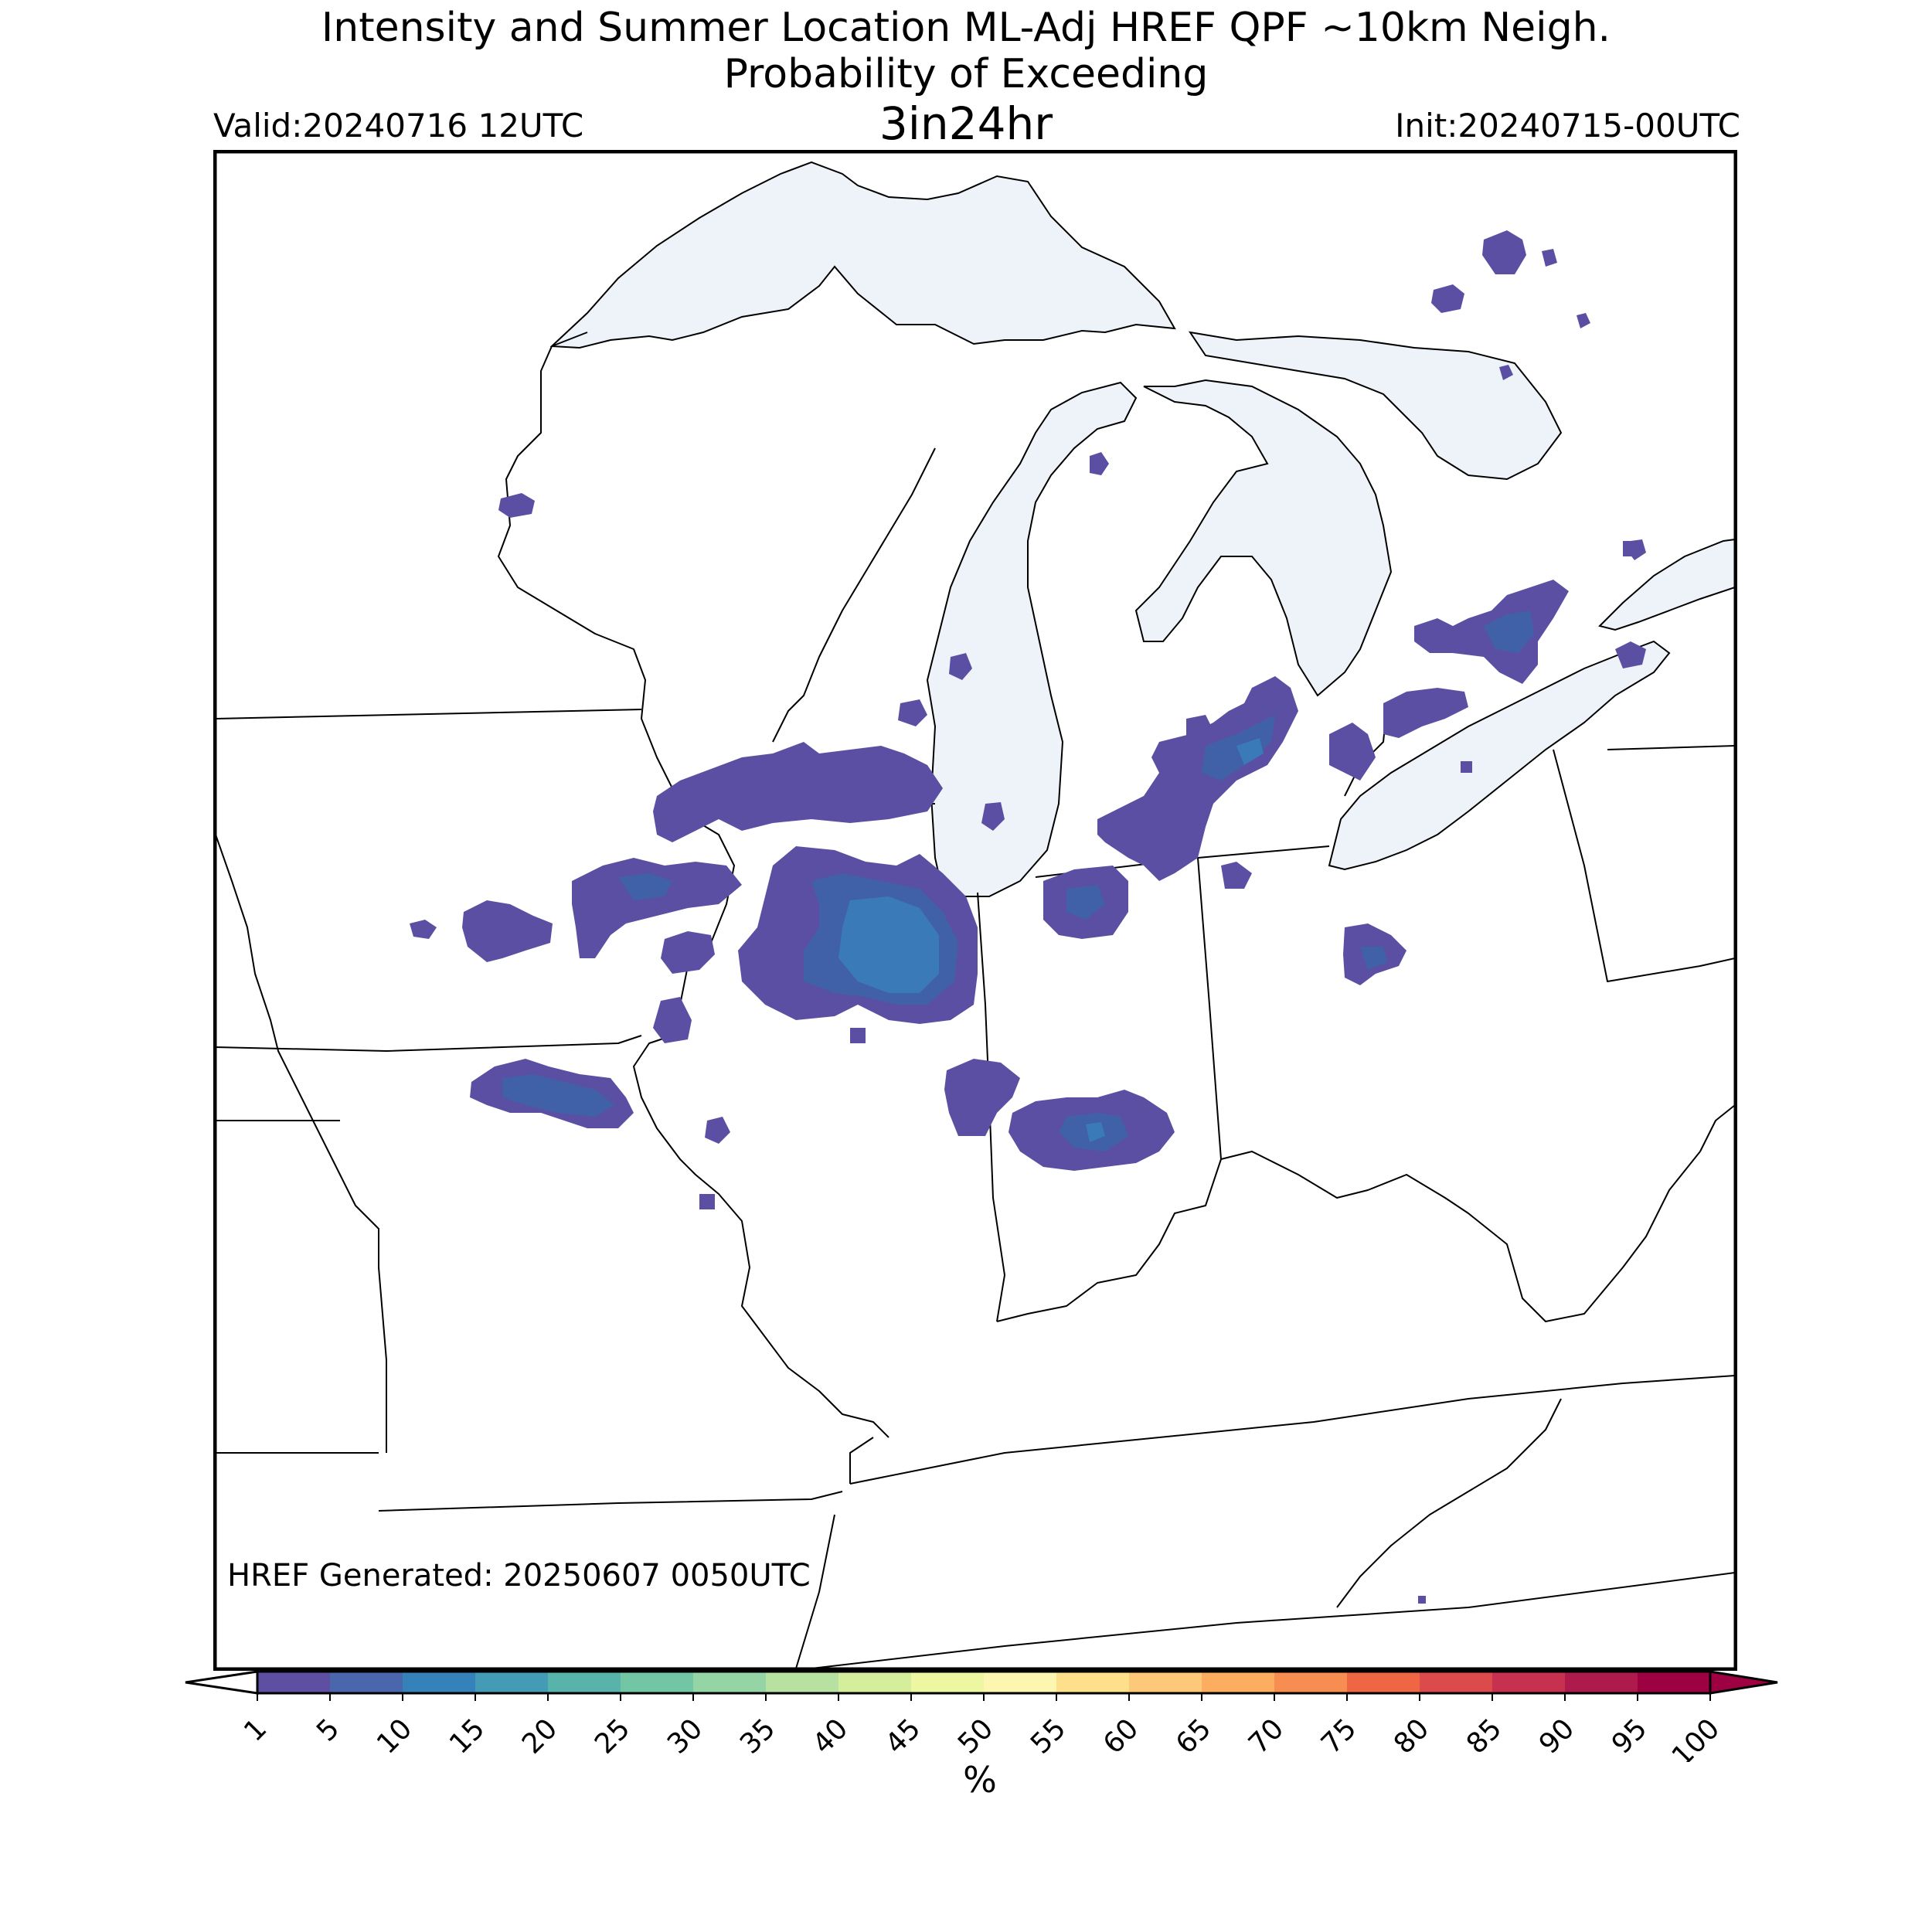  Describe the element at coordinates (1193, 1737) in the screenshot. I see `colorbar-tick-label: 65` at that location.